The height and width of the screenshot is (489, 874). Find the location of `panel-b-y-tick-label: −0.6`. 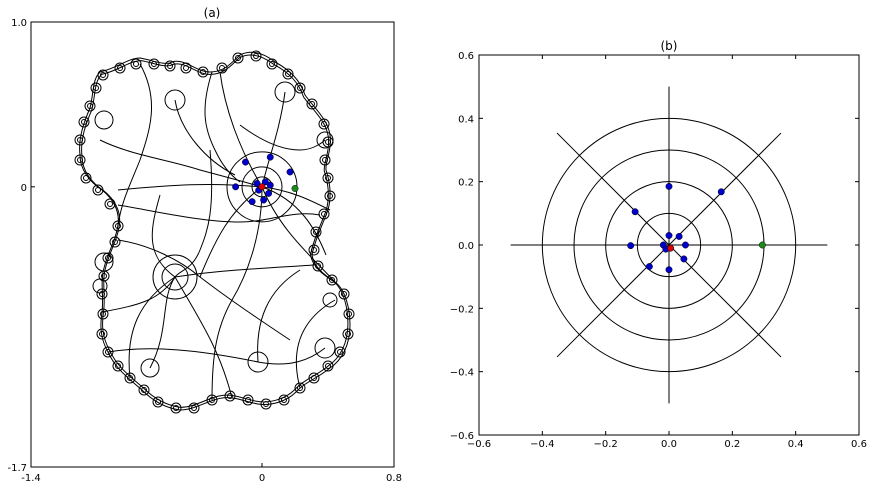

panel-b-y-tick-label: −0.6 is located at coordinates (462, 436).